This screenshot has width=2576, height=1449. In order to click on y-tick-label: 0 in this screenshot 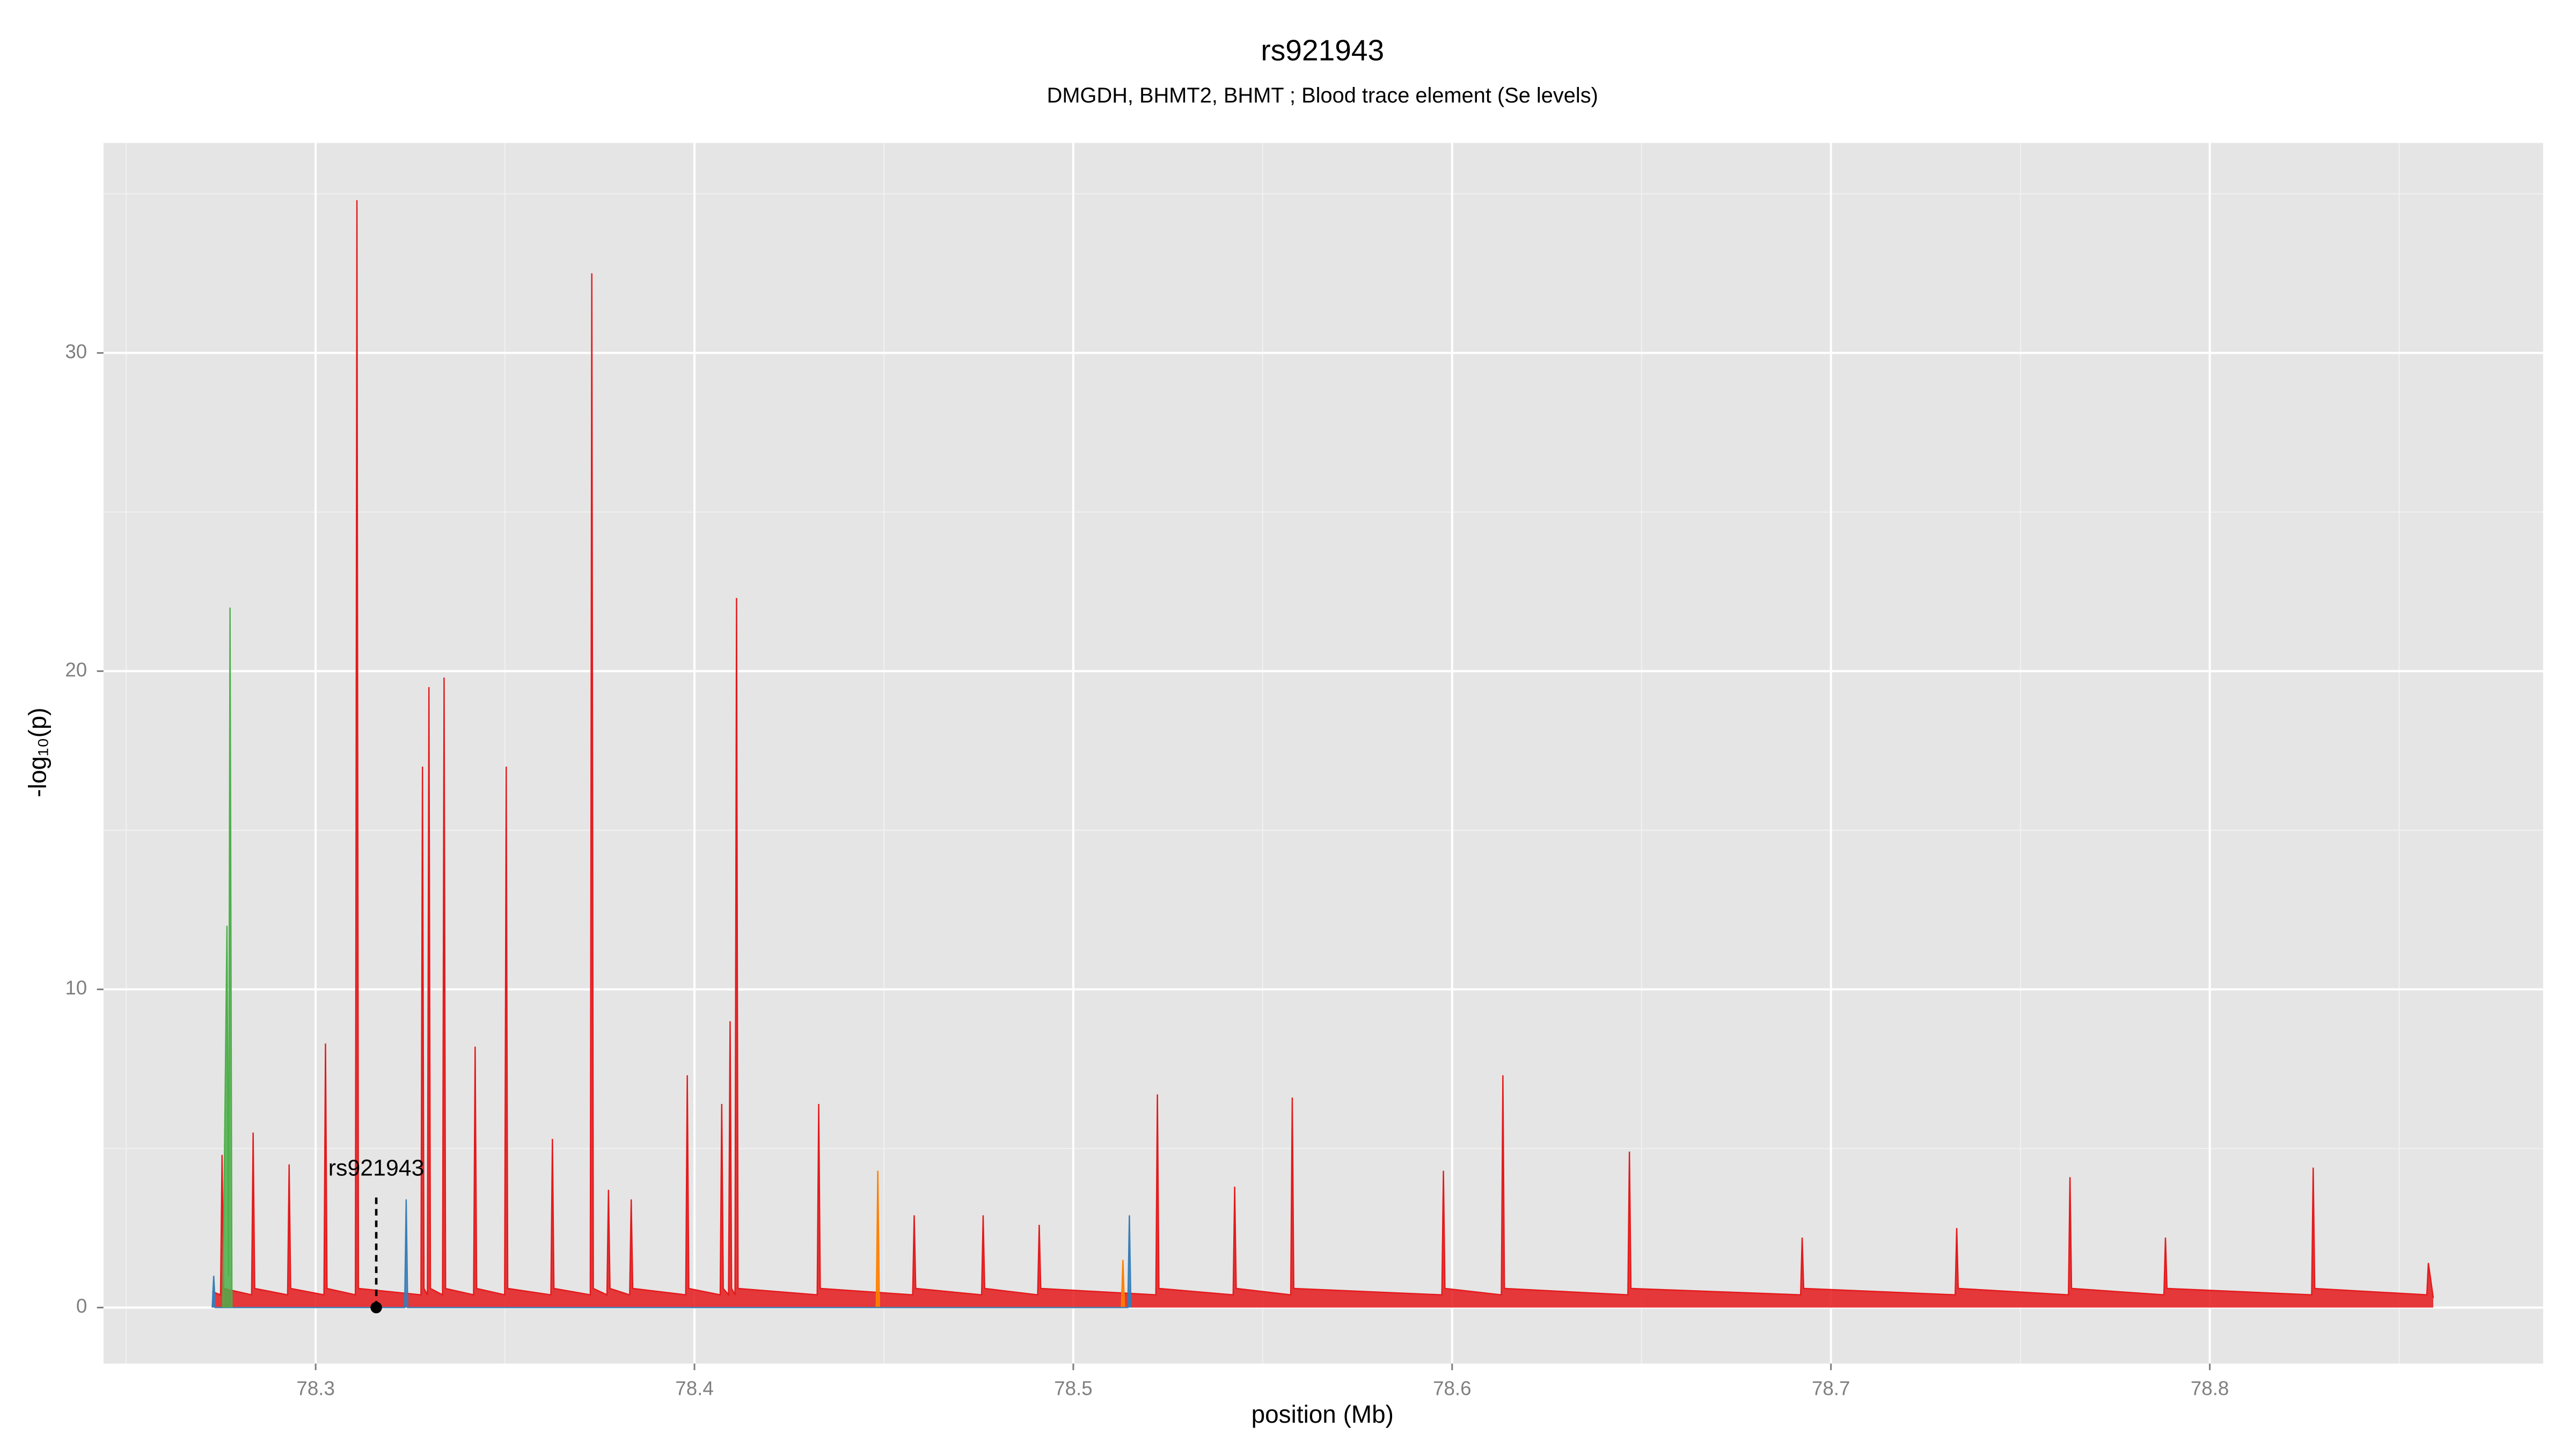, I will do `click(81, 1306)`.